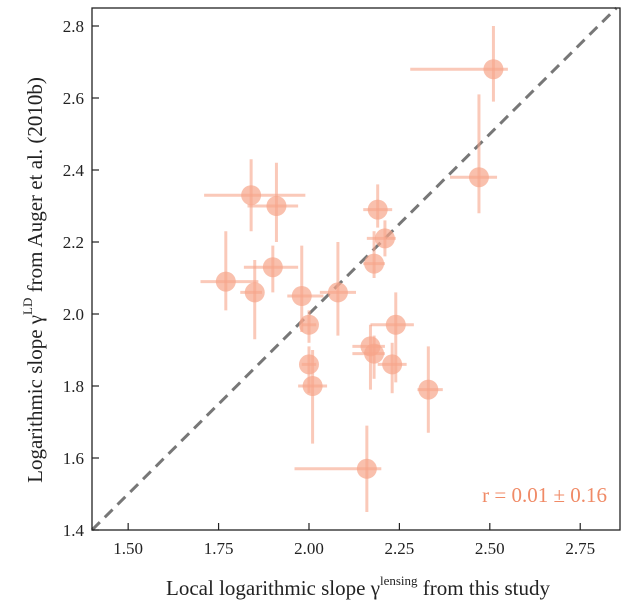  Describe the element at coordinates (219, 548) in the screenshot. I see `x-tick-label: 1.75` at that location.